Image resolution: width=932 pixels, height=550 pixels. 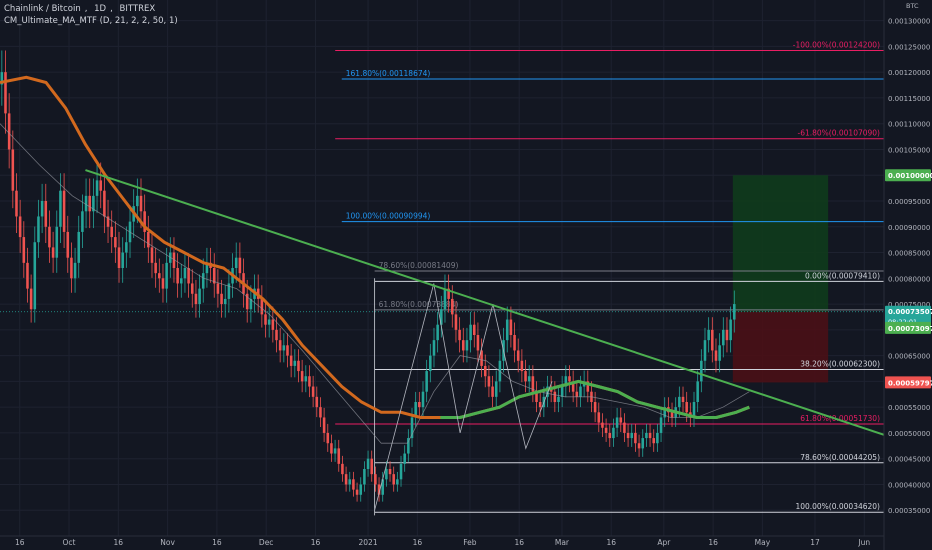 What do you see at coordinates (909, 47) in the screenshot?
I see `price-tick-label: 0.00125000` at bounding box center [909, 47].